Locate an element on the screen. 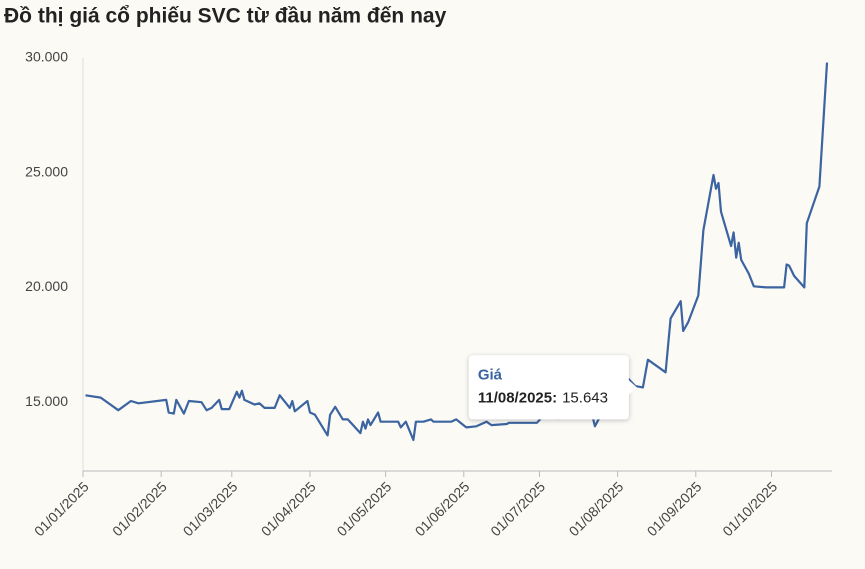  tooltip-series: Giá is located at coordinates (490, 374).